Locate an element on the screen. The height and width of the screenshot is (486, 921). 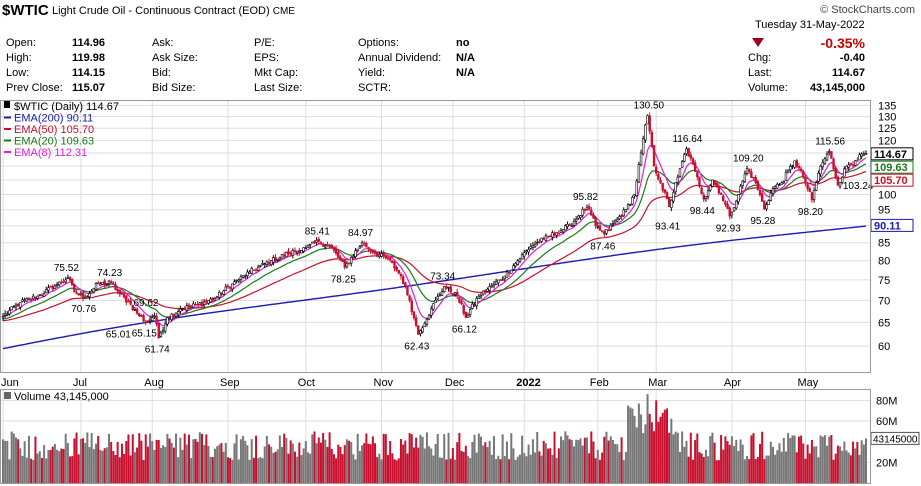
time-tick-label: Jun is located at coordinates (10, 383).